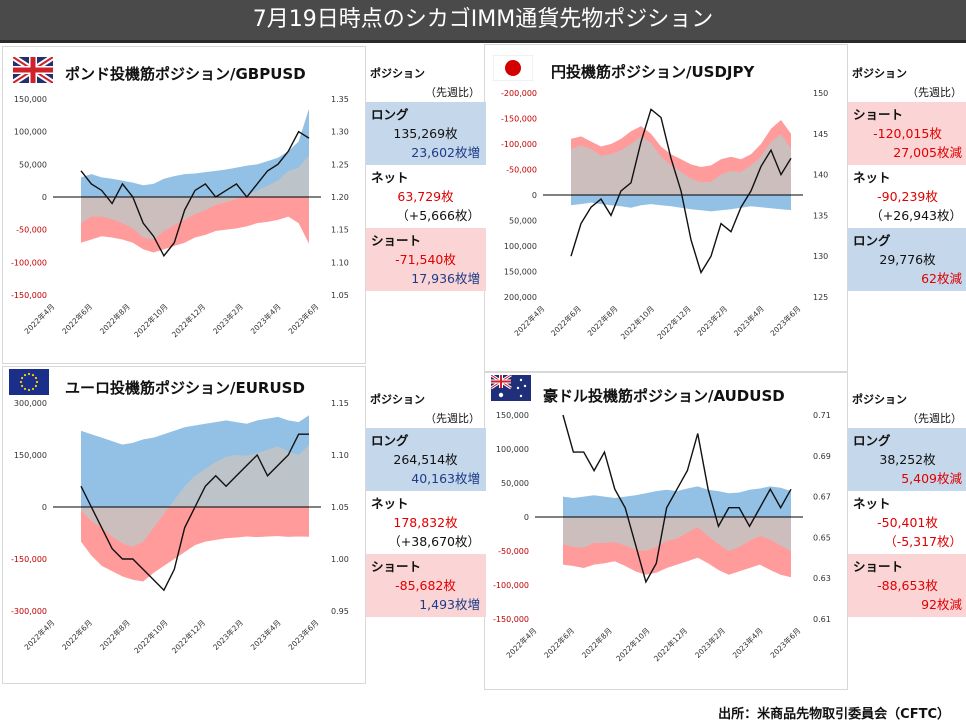 The image size is (966, 728). What do you see at coordinates (927, 152) in the screenshot?
I see `stat-change: 27,005枚減` at bounding box center [927, 152].